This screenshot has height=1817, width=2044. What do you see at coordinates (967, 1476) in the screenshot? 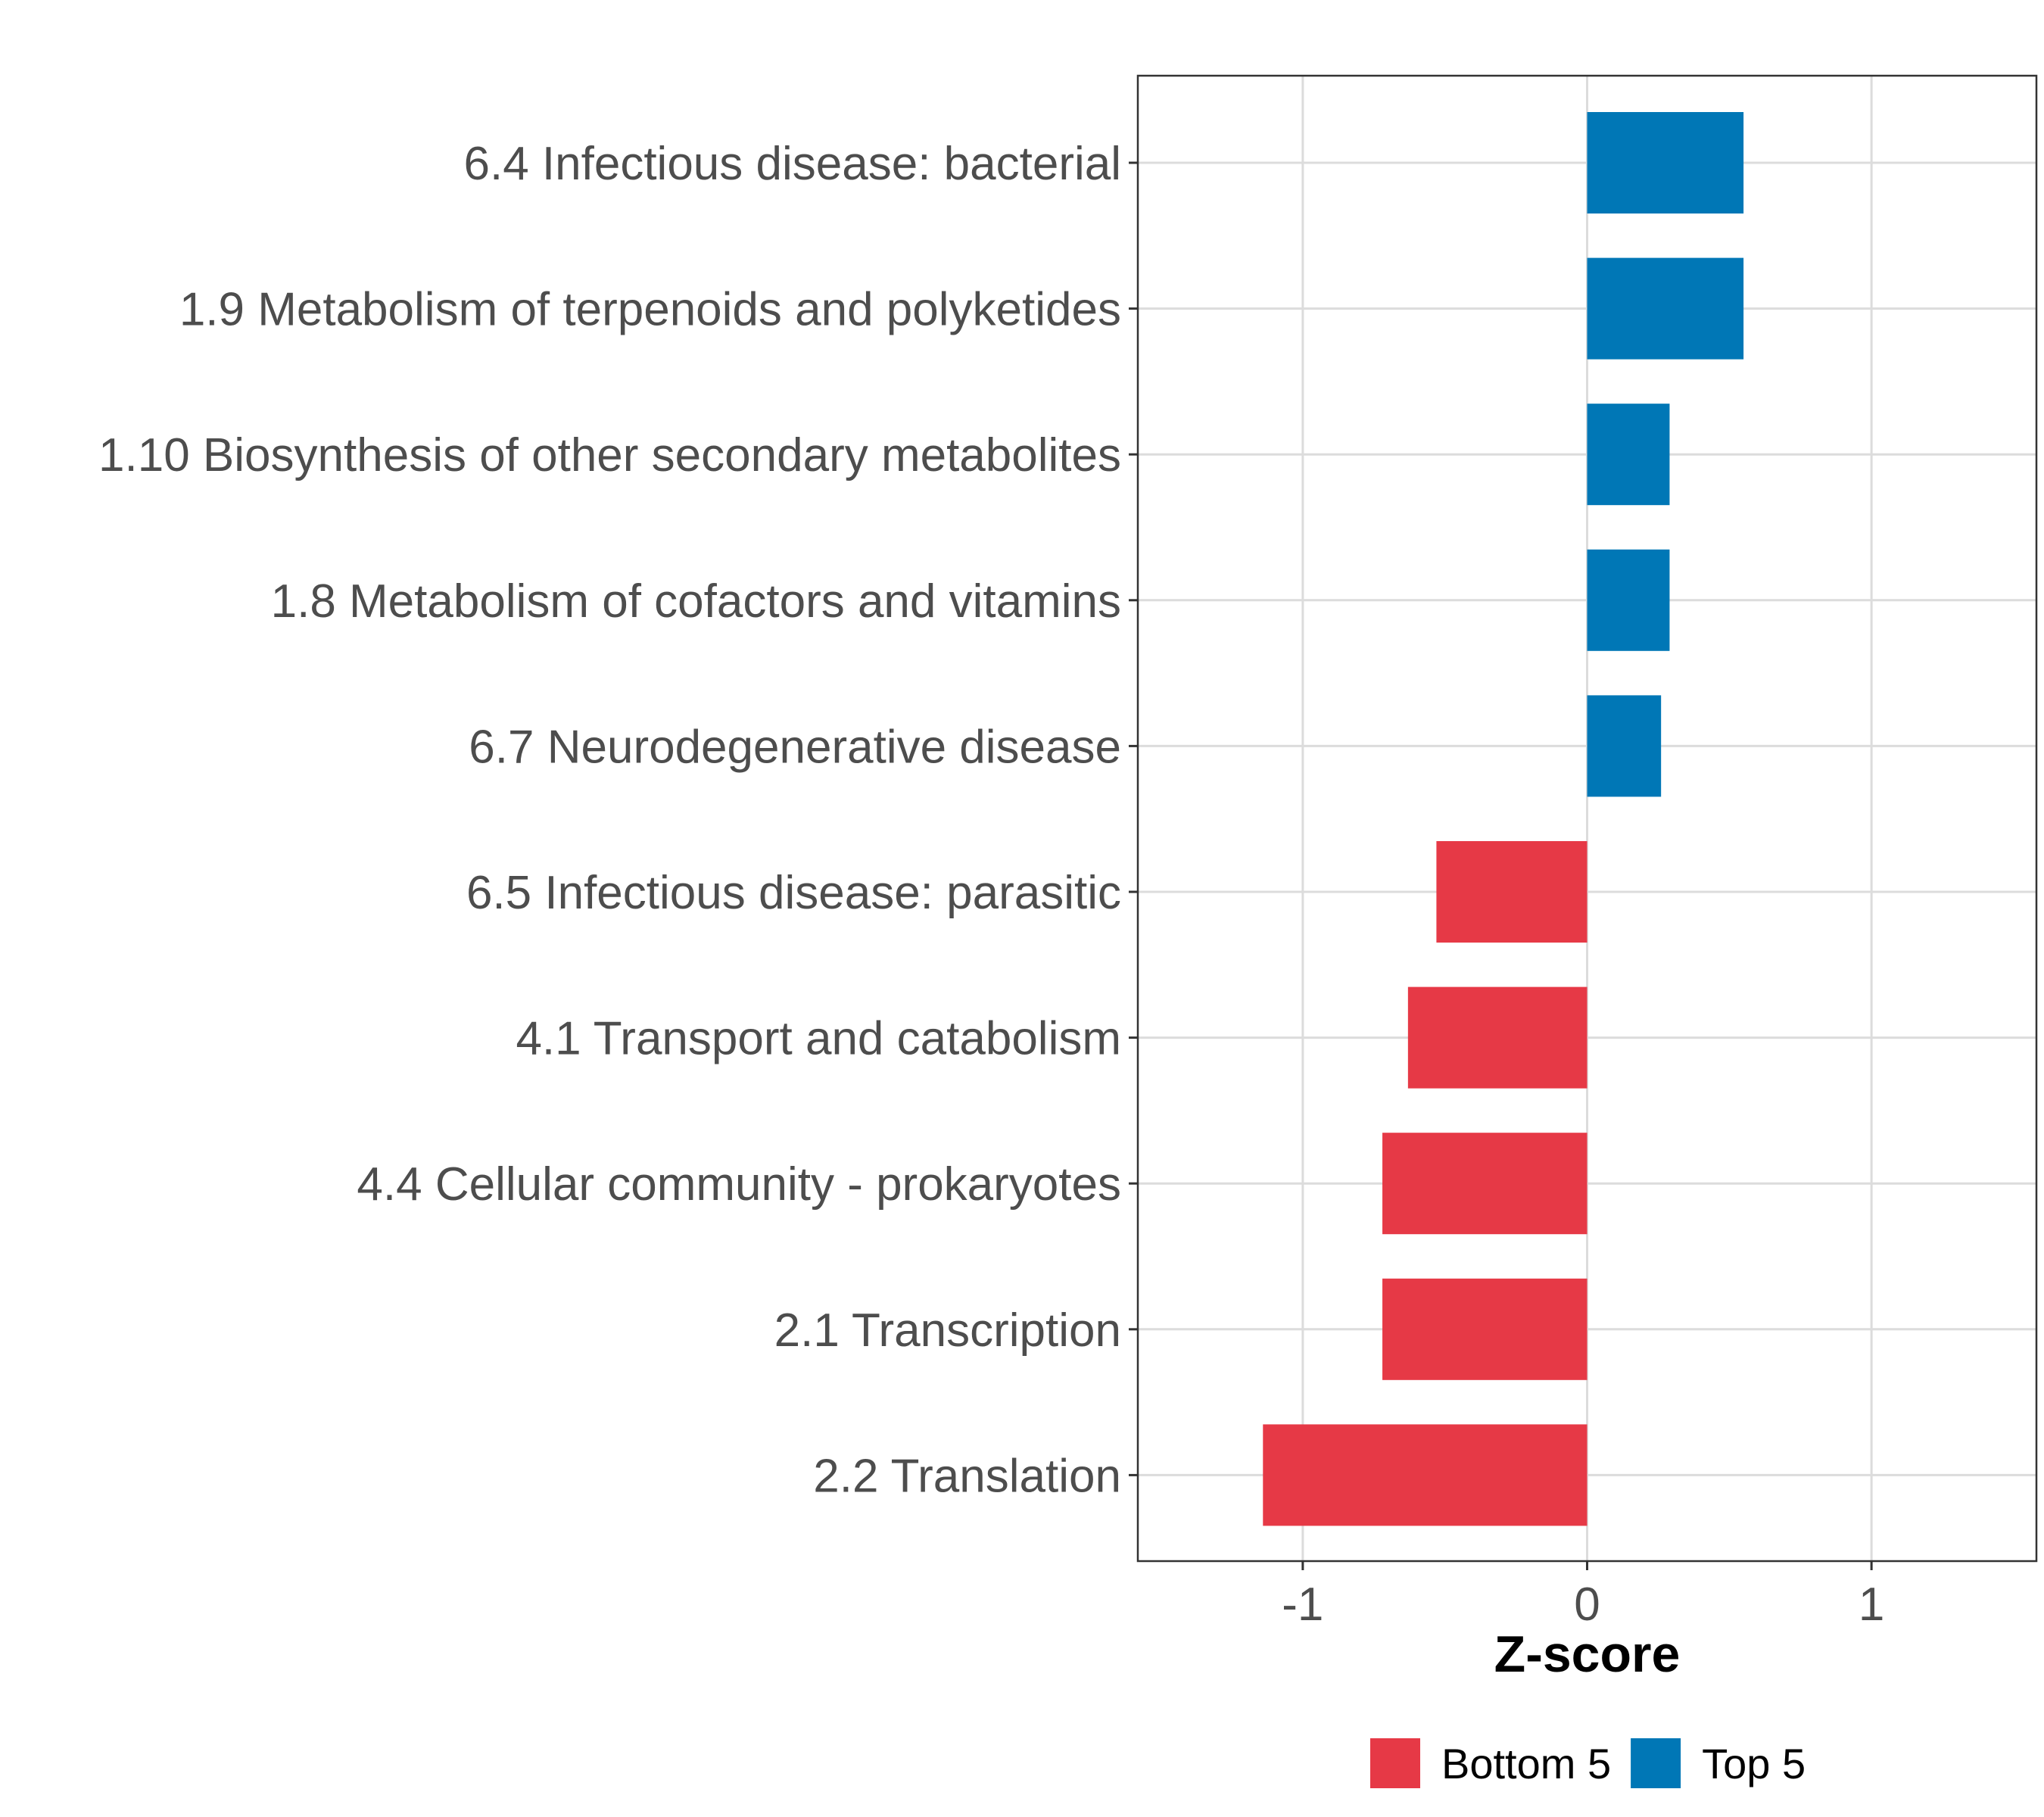
I see `category-label: 2.2 Translation` at bounding box center [967, 1476].